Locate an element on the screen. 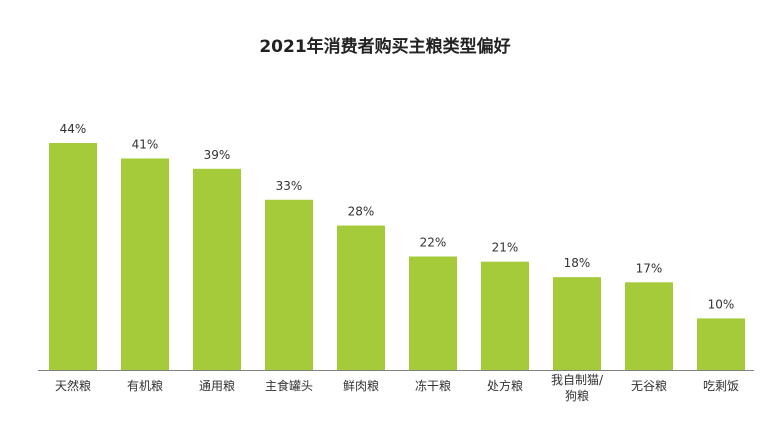 Image resolution: width=770 pixels, height=425 pixels. chart-title: 2021年消费者购买主粮类型偏好 is located at coordinates (385, 47).